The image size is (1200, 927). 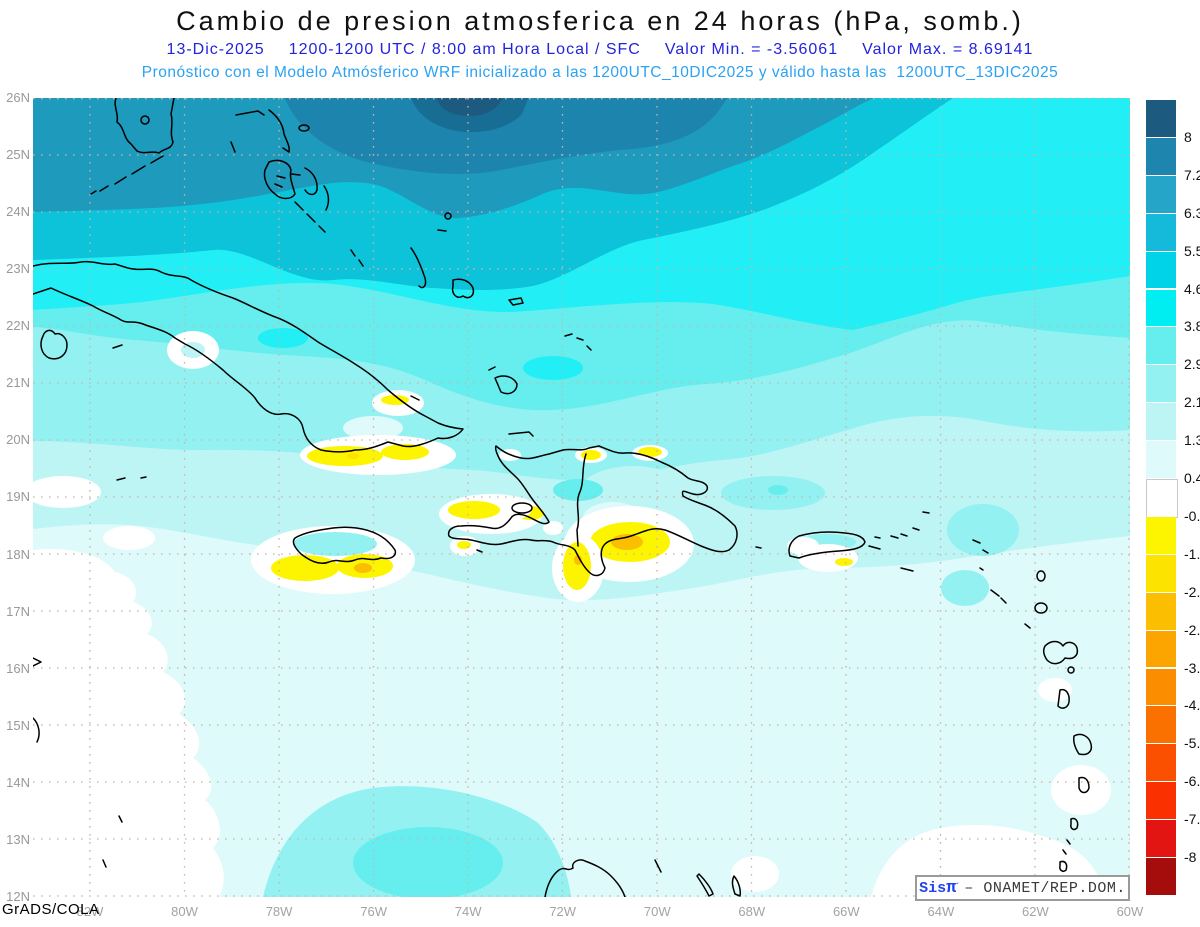 I want to click on colorbar-label: 2.1, so click(x=1192, y=402).